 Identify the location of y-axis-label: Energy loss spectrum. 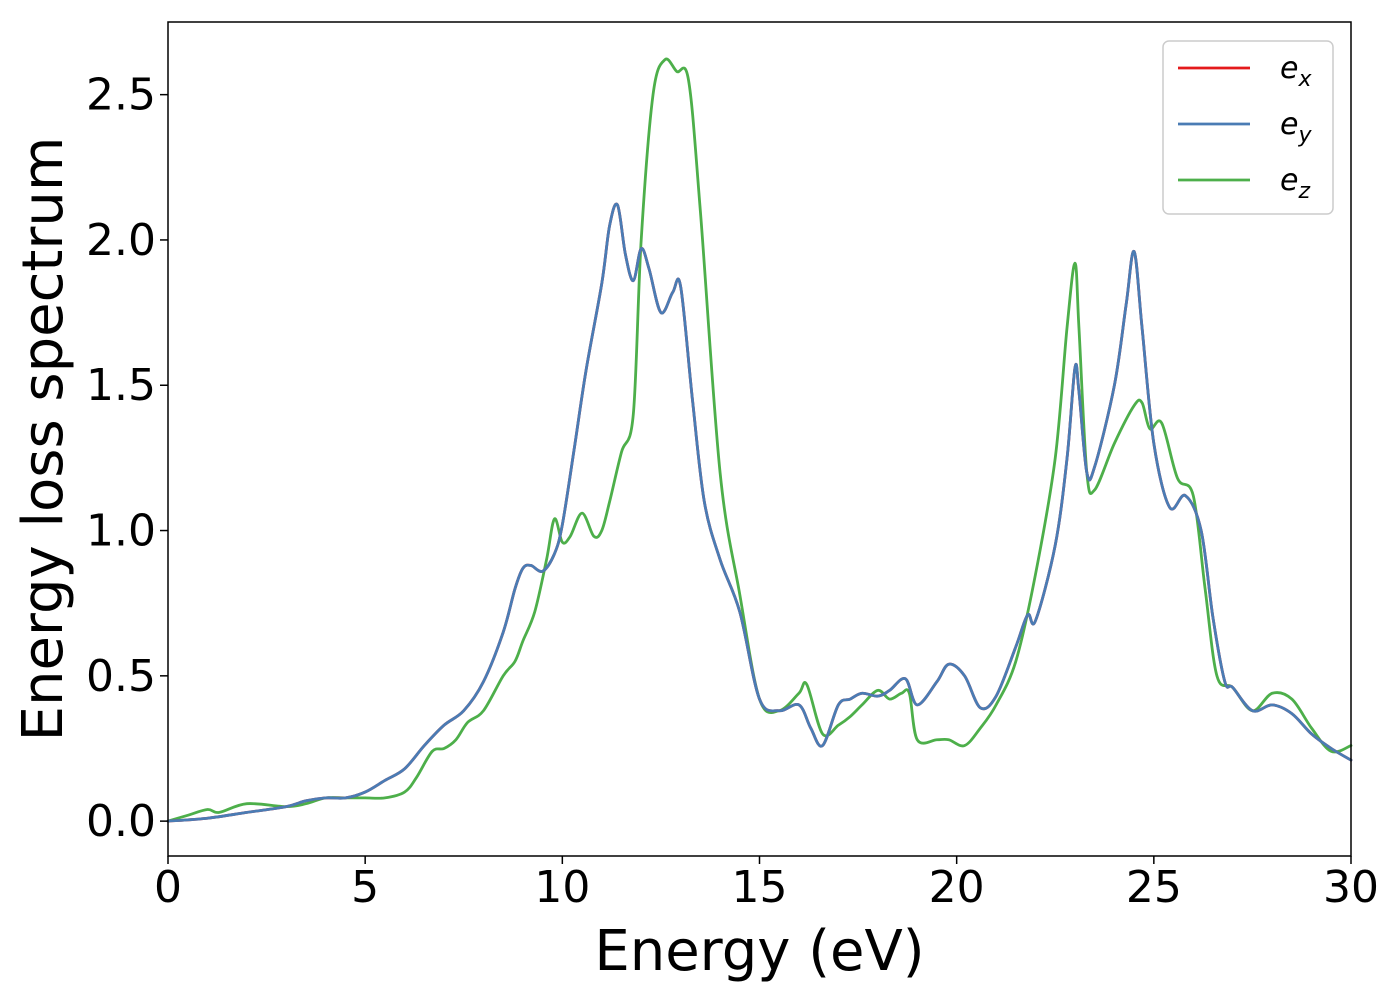
(43, 439).